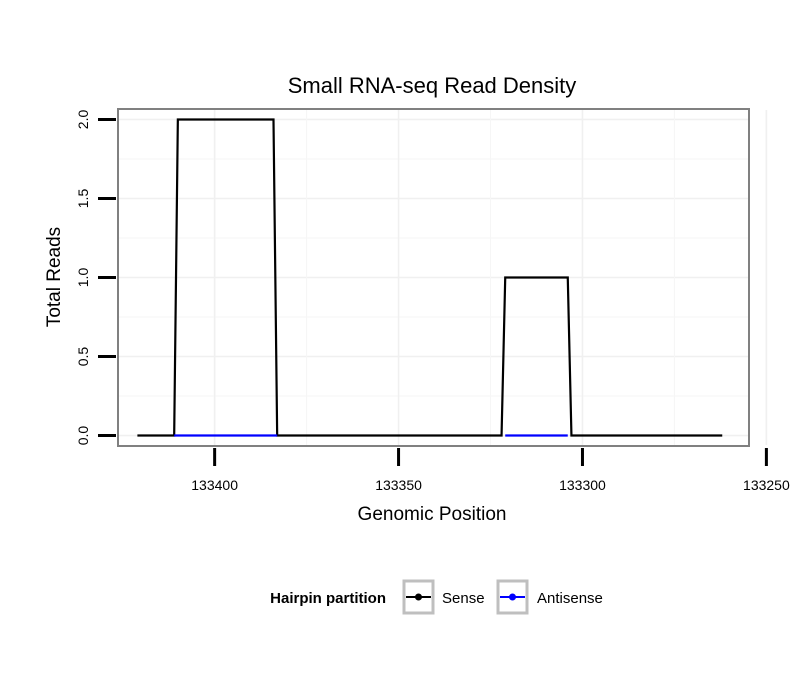 The height and width of the screenshot is (690, 810). Describe the element at coordinates (83, 120) in the screenshot. I see `y-tick-label: 2.0` at that location.